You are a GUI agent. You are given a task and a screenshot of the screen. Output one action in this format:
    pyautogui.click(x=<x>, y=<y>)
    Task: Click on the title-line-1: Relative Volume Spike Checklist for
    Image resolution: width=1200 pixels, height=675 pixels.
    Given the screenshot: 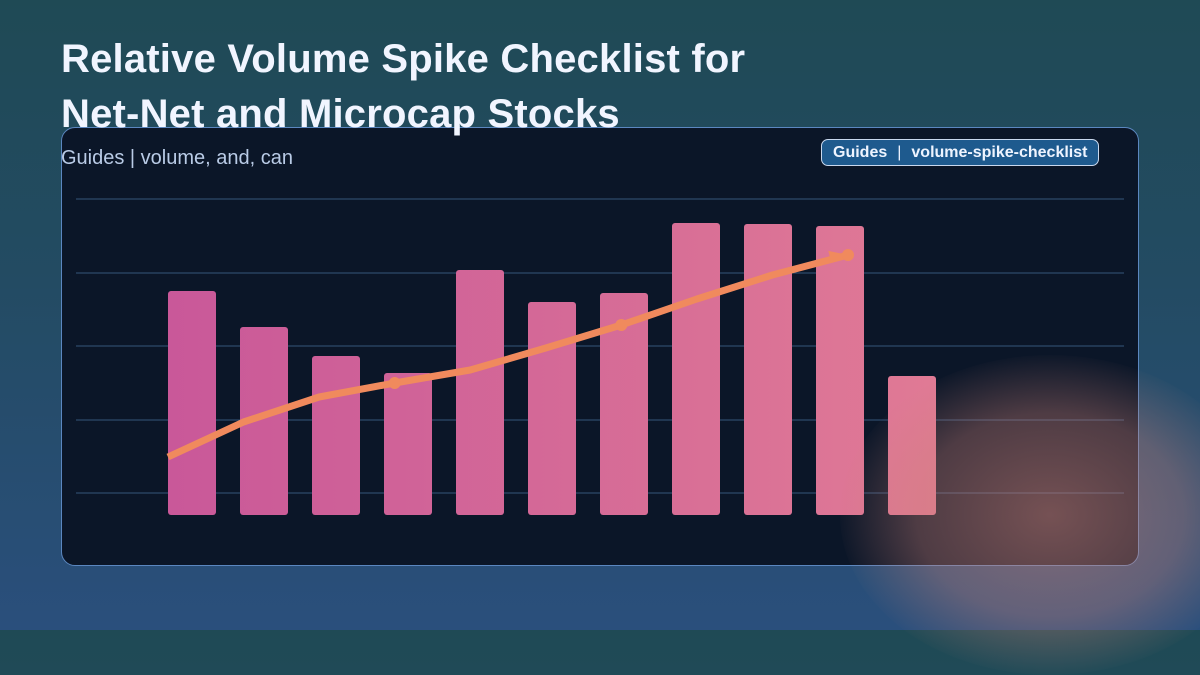 What is the action you would take?
    pyautogui.click(x=403, y=59)
    